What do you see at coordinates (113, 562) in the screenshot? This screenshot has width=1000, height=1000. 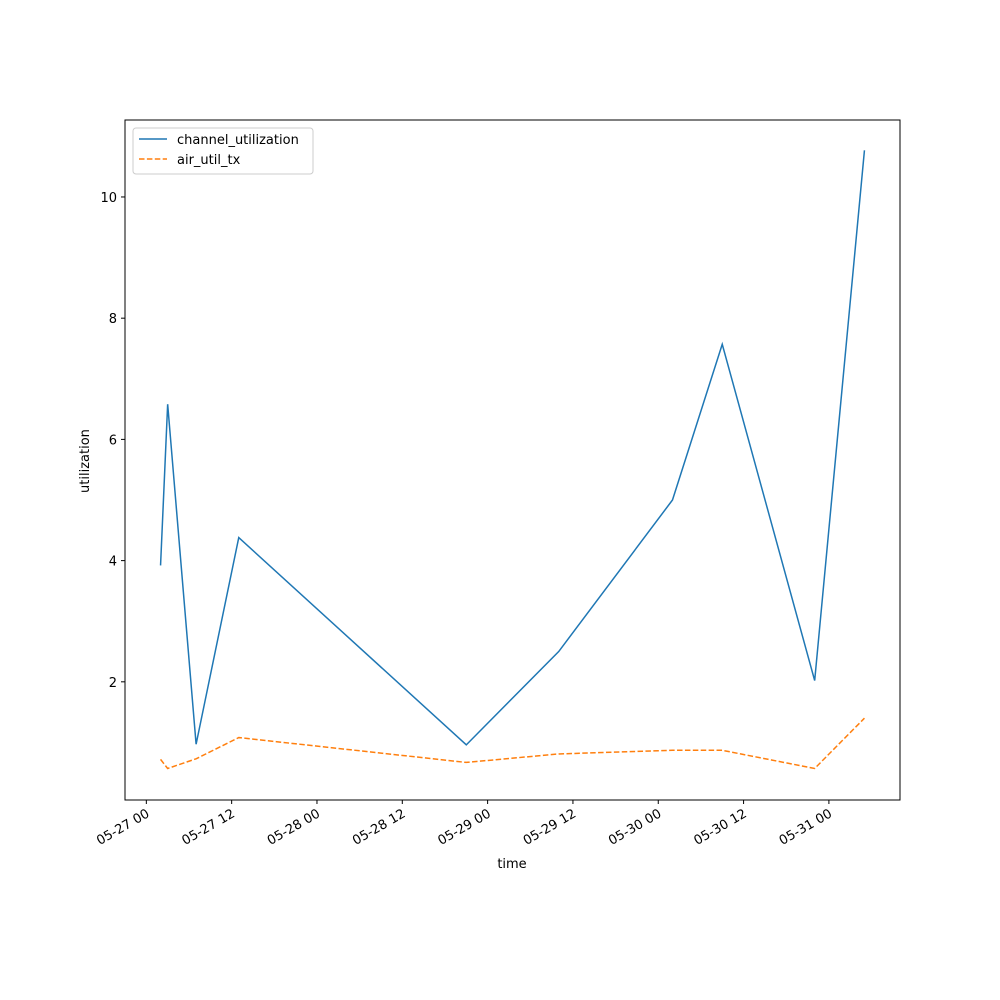 I see `y-tick-label: 4` at bounding box center [113, 562].